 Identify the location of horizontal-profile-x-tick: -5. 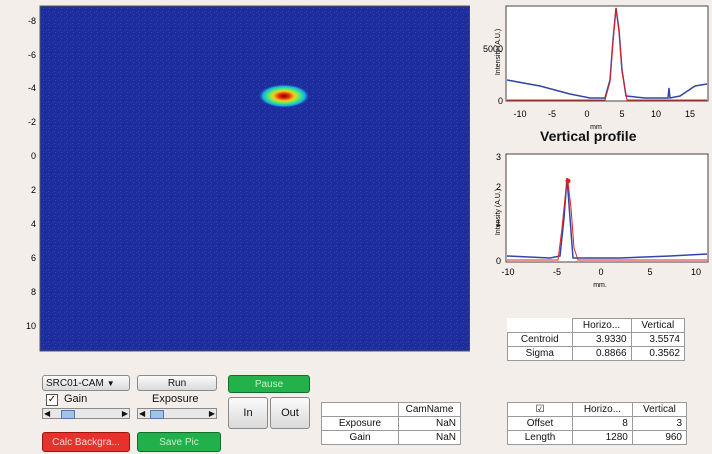
(552, 114).